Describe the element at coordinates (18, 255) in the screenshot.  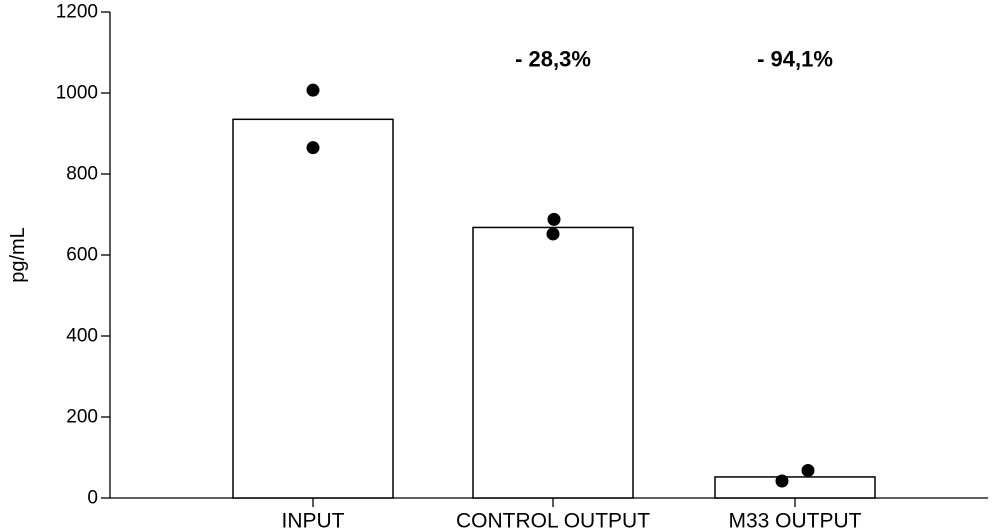
I see `y-axis-title: pg/mL` at that location.